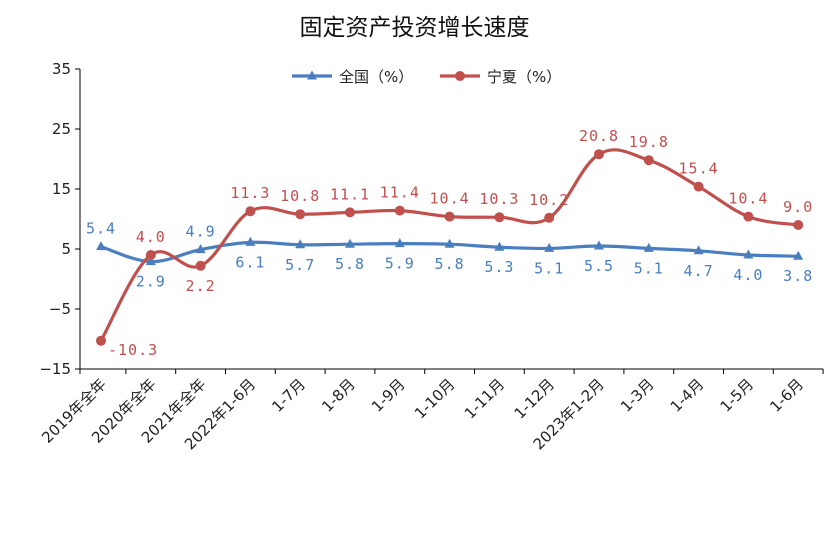 This screenshot has width=829, height=534. I want to click on data-label: 5.7, so click(300, 265).